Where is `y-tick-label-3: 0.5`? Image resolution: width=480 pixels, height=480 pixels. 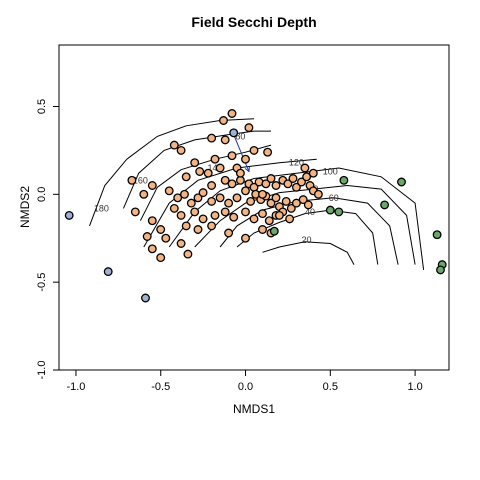
y-tick-label-3: 0.5 is located at coordinates (42, 106).